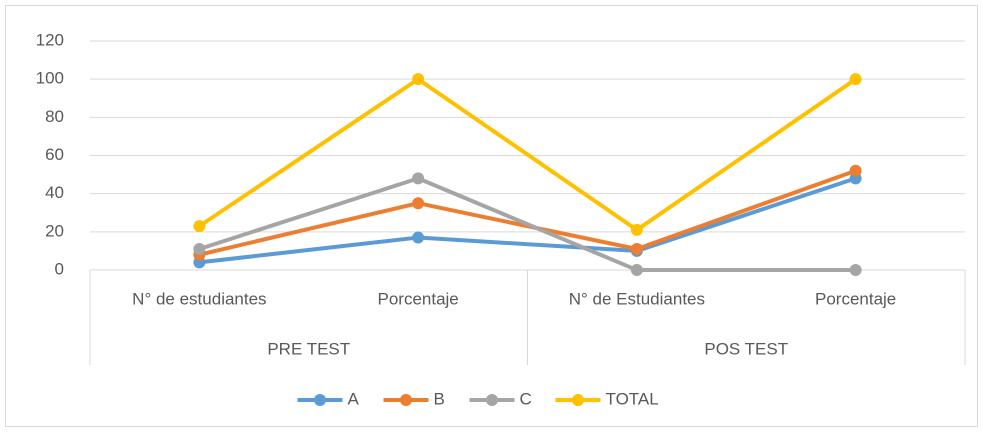 Image resolution: width=983 pixels, height=432 pixels. Describe the element at coordinates (632, 398) in the screenshot. I see `legend-label: TOTAL` at that location.